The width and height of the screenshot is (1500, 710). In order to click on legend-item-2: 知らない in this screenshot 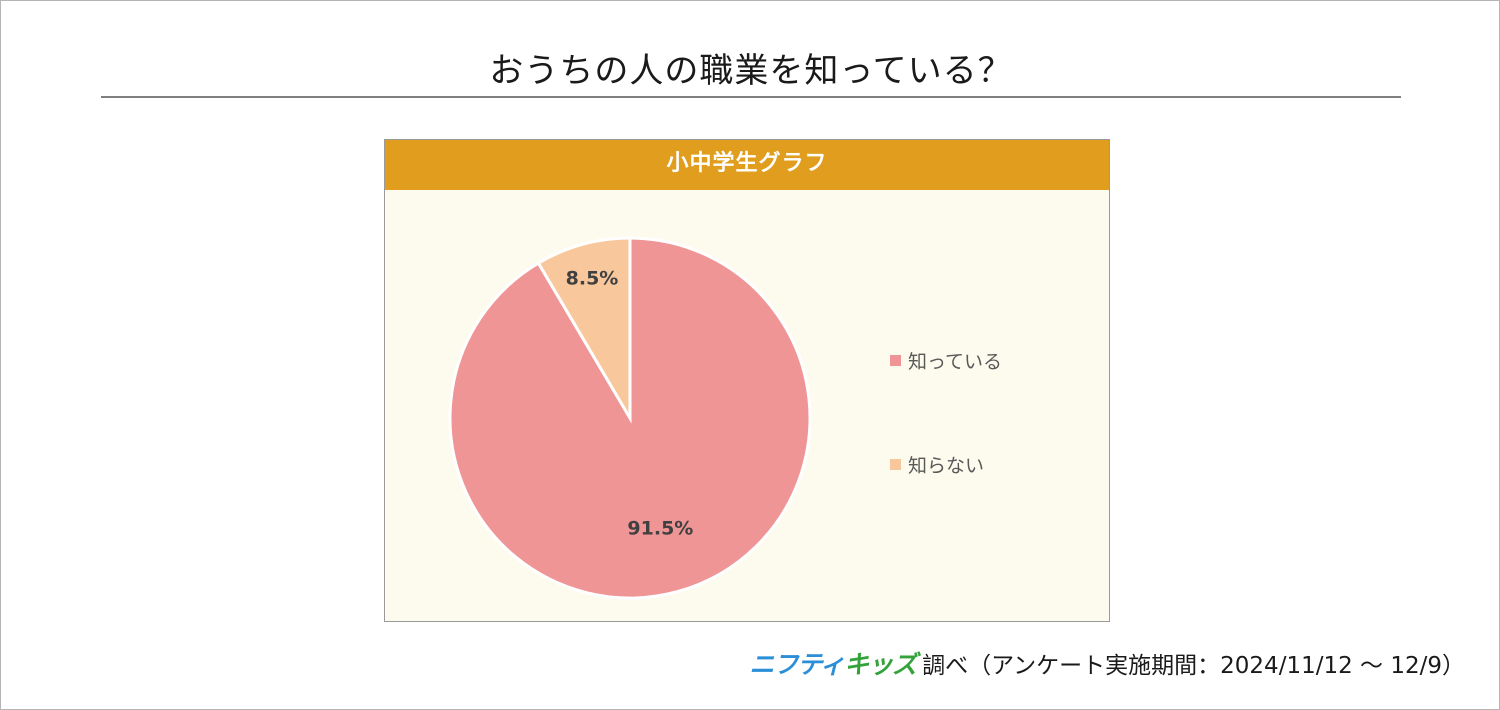, I will do `click(937, 464)`.